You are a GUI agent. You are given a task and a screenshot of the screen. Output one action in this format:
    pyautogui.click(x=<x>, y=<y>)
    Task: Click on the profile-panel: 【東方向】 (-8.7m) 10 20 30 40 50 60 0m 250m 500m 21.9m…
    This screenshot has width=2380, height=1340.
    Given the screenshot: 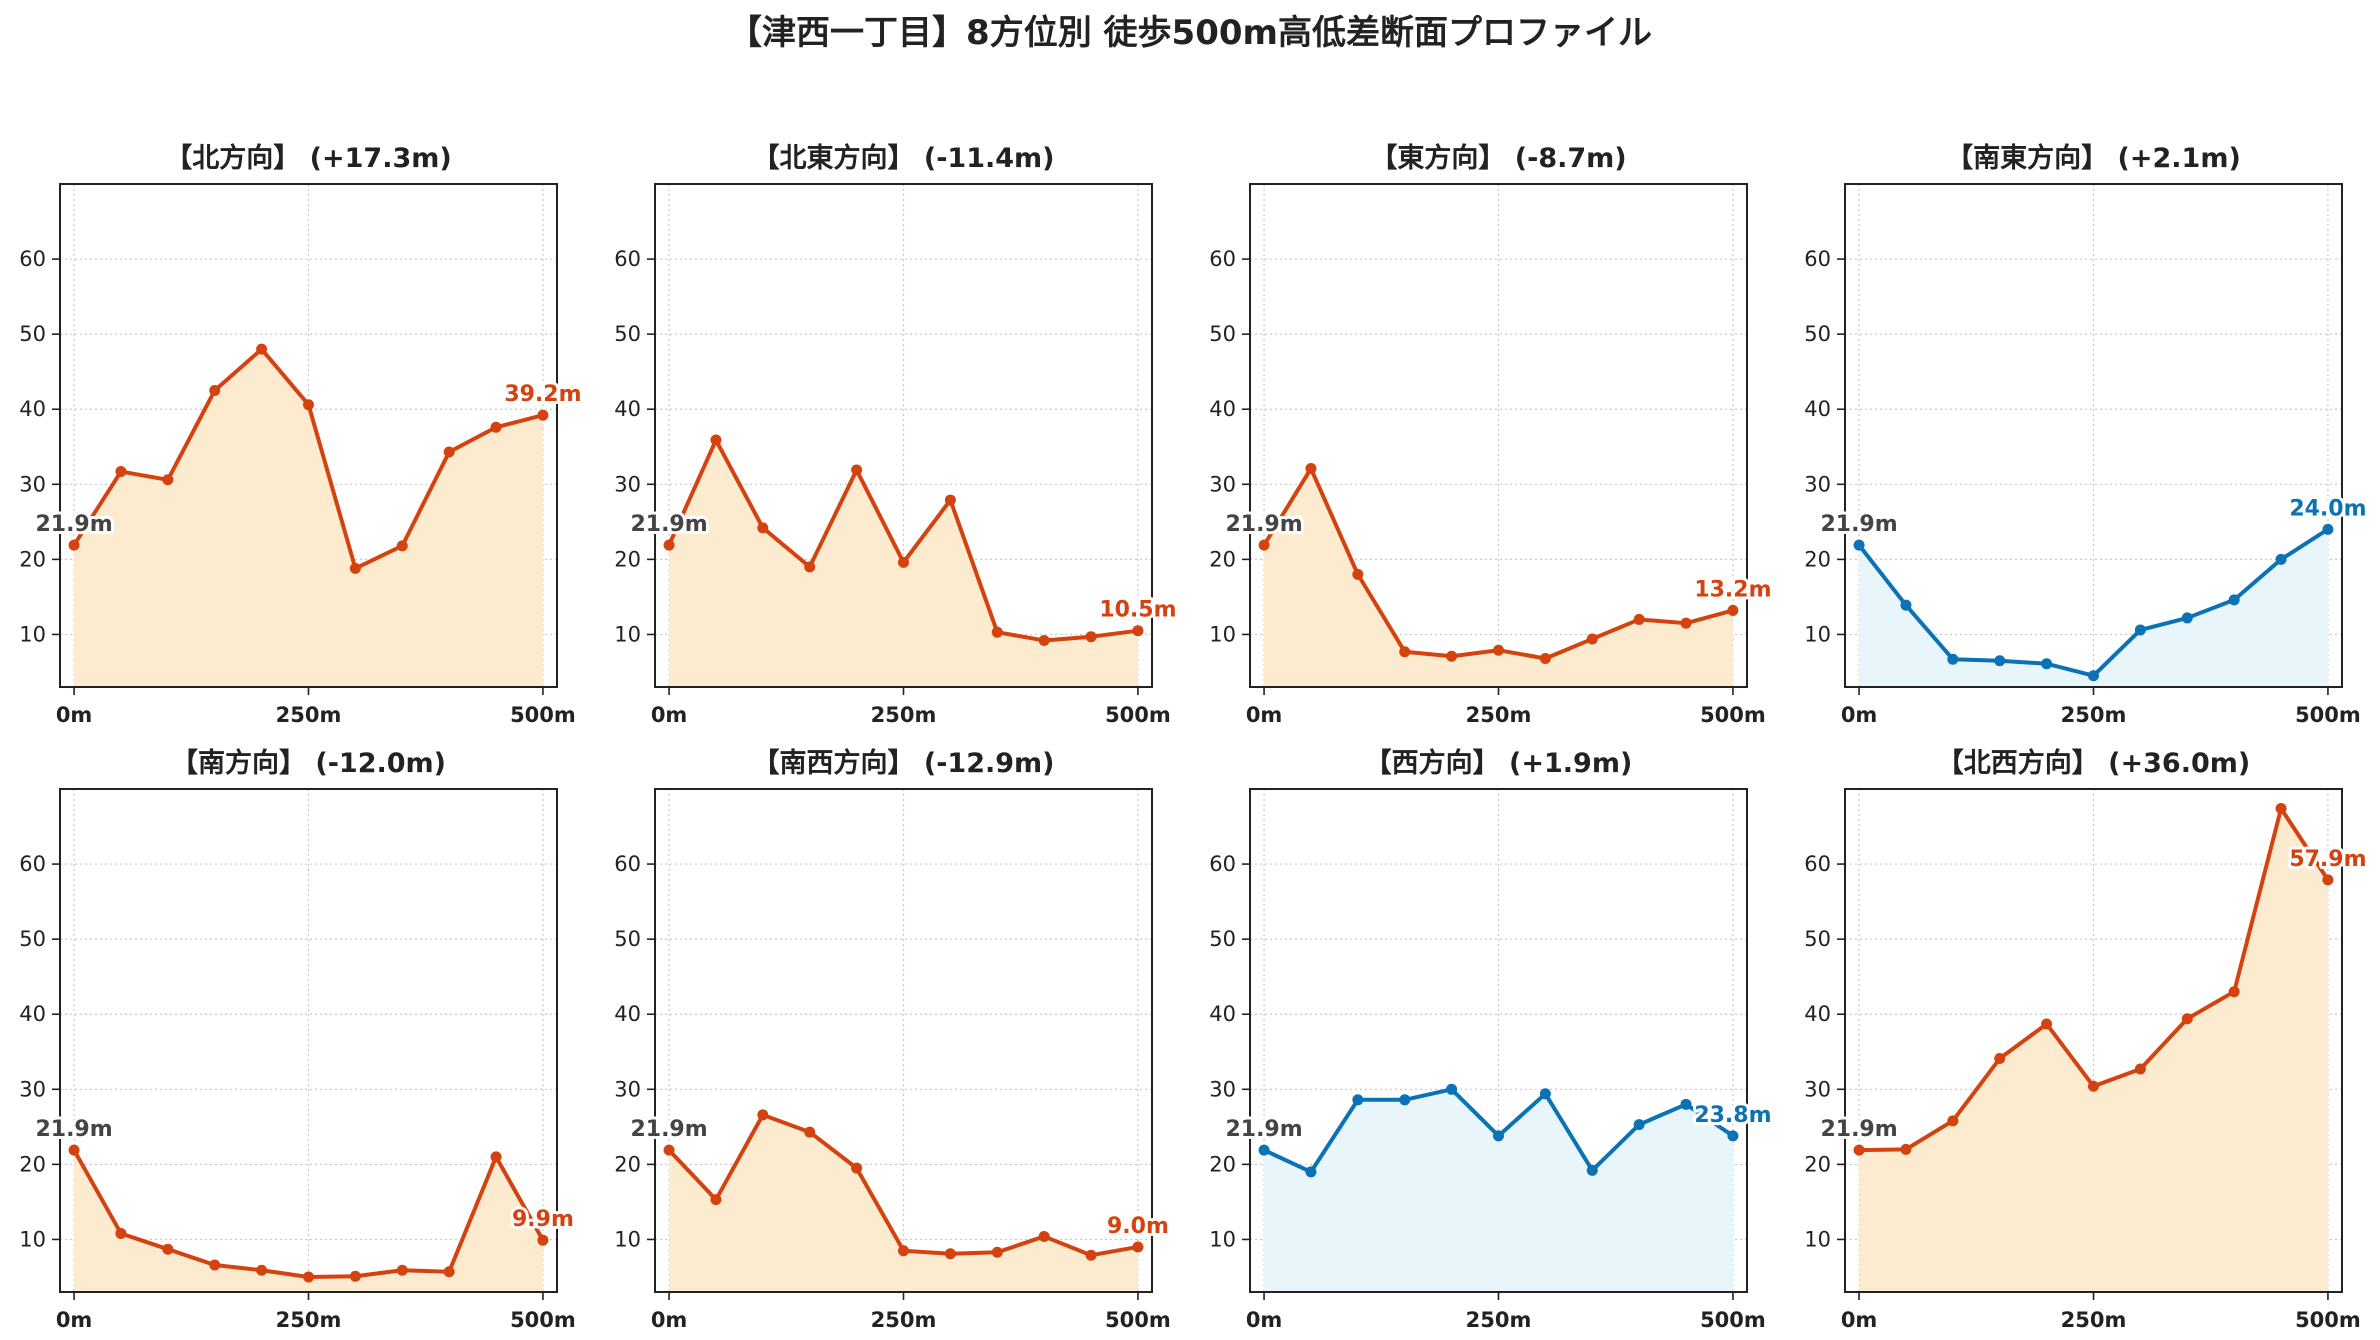 What is the action you would take?
    pyautogui.click(x=1491, y=434)
    